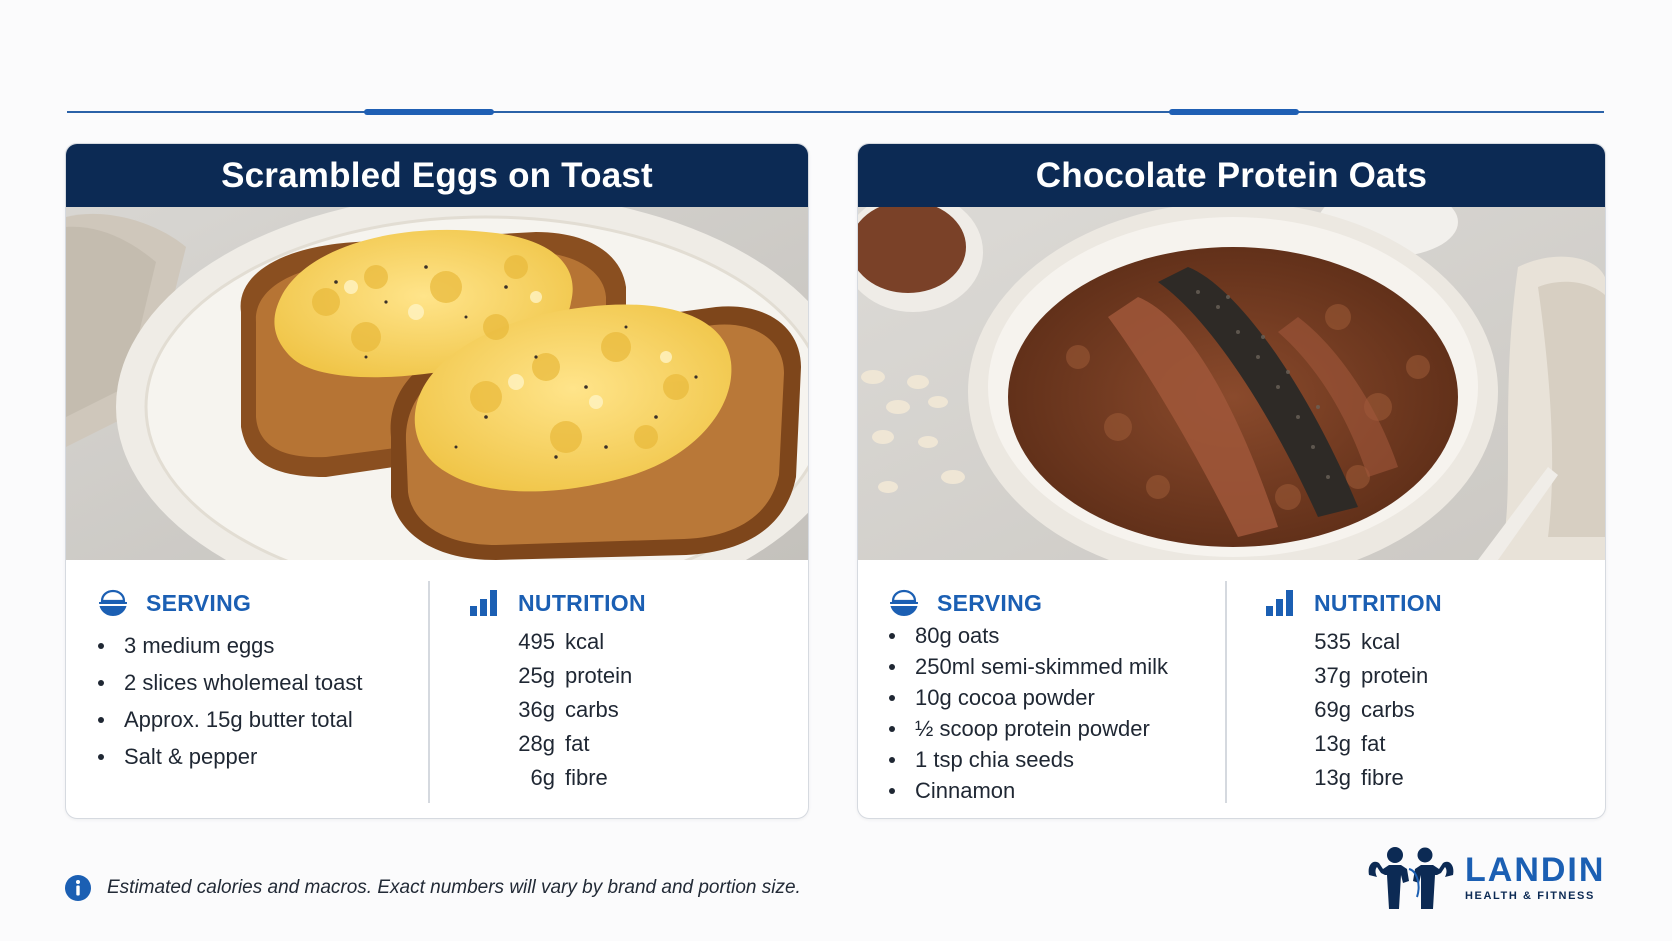 This screenshot has height=941, width=1672. I want to click on serving-item: 3 medium eggs, so click(229, 645).